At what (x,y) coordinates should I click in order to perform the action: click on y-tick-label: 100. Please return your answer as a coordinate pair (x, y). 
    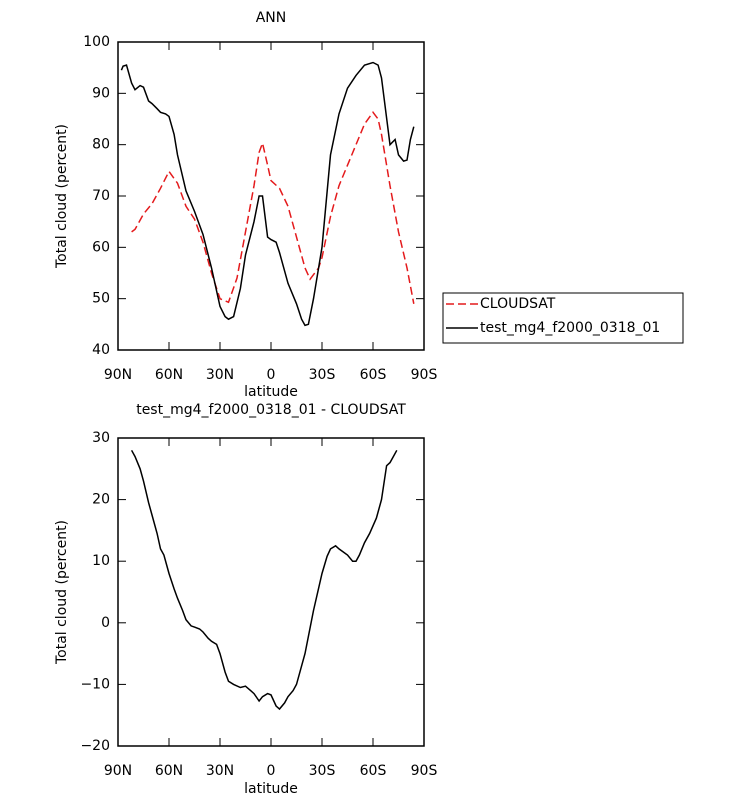
    Looking at the image, I should click on (96, 42).